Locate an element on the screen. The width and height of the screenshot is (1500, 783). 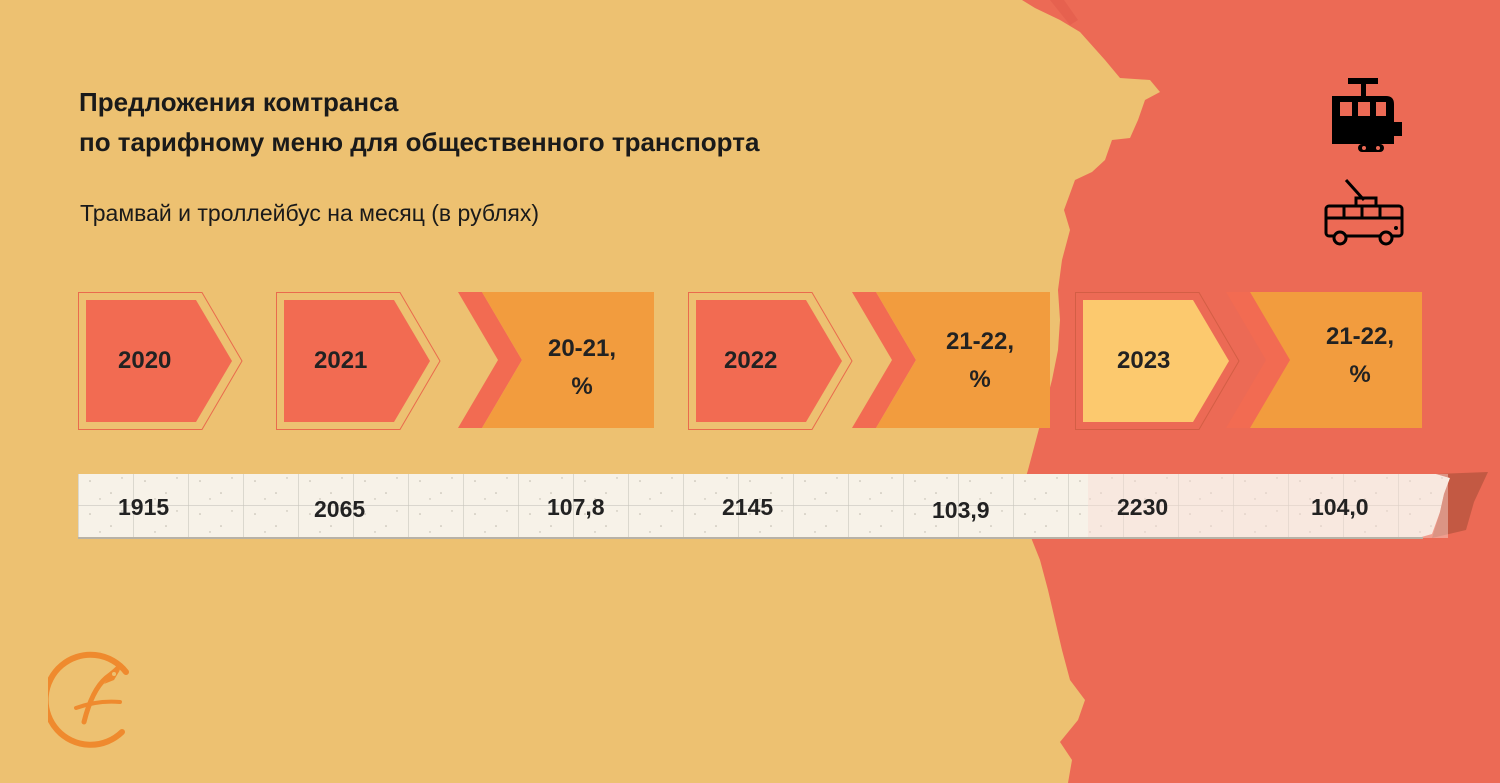
year-label-2022: 2022 is located at coordinates (751, 360).